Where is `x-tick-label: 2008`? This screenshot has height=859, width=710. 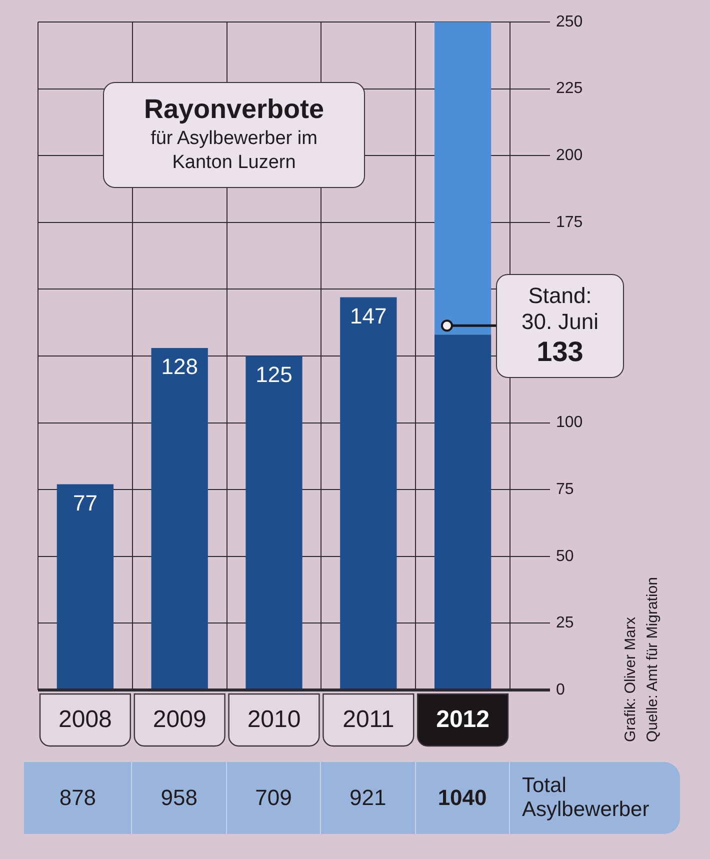 x-tick-label: 2008 is located at coordinates (85, 720).